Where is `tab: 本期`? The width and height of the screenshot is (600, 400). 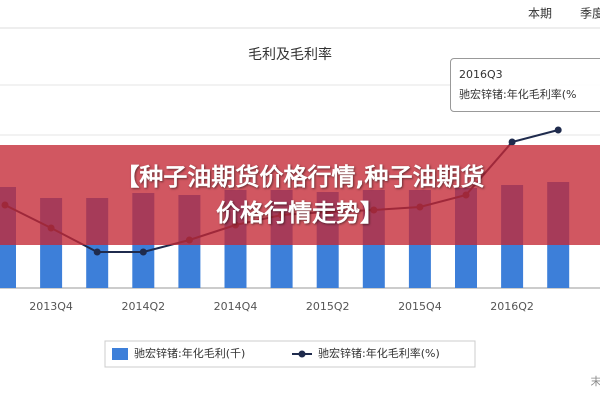 tab: 本期 is located at coordinates (540, 14).